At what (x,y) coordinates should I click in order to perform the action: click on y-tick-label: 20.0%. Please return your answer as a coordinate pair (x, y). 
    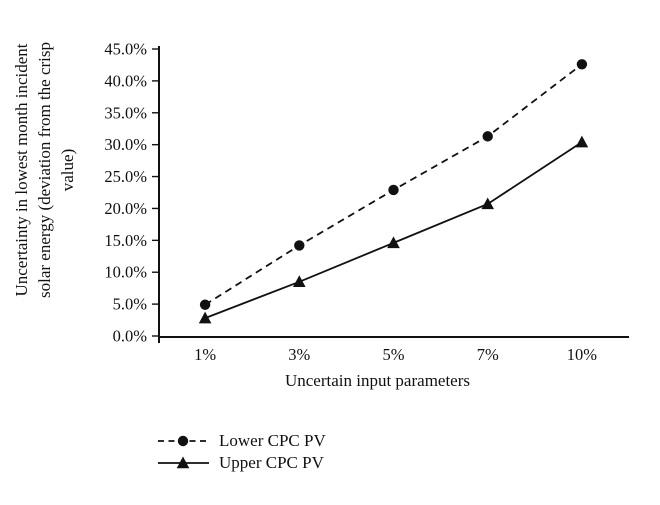
    Looking at the image, I should click on (125, 208).